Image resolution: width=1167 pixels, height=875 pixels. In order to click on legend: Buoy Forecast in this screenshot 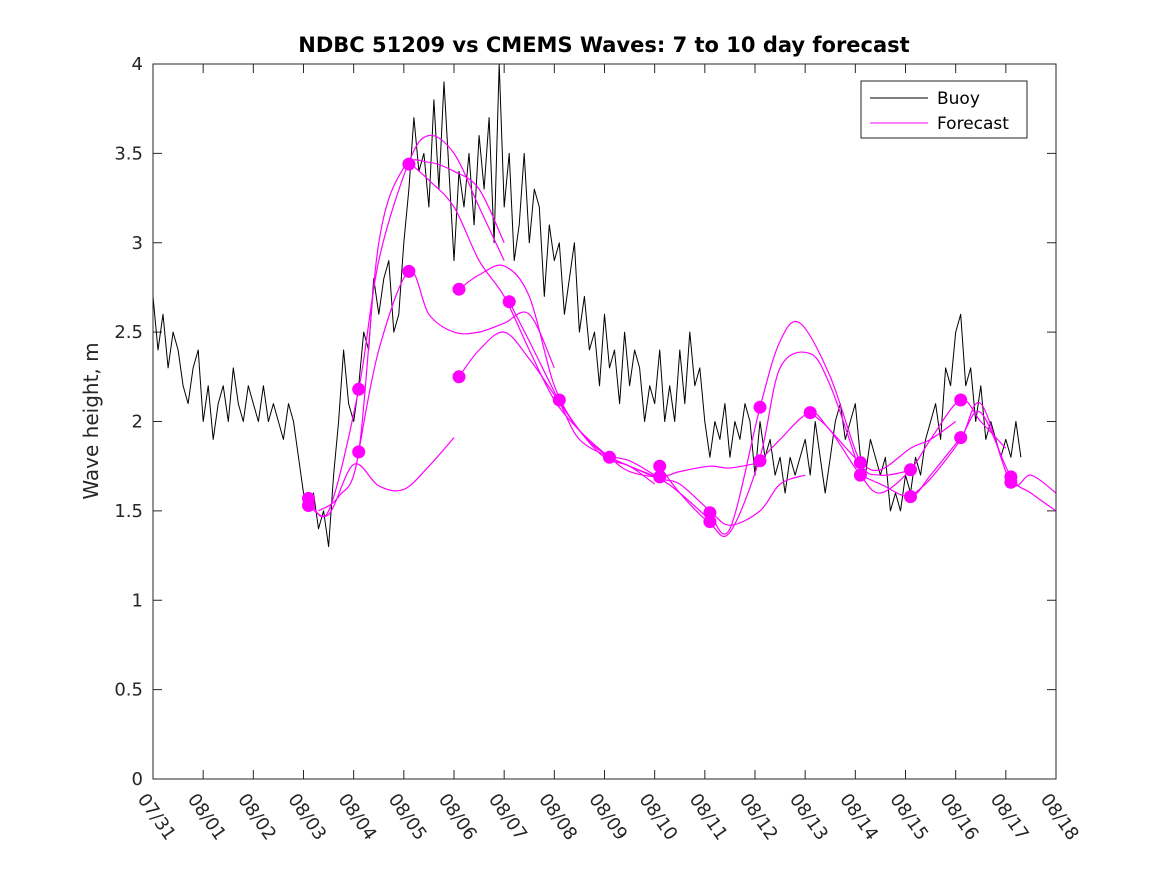, I will do `click(944, 109)`.